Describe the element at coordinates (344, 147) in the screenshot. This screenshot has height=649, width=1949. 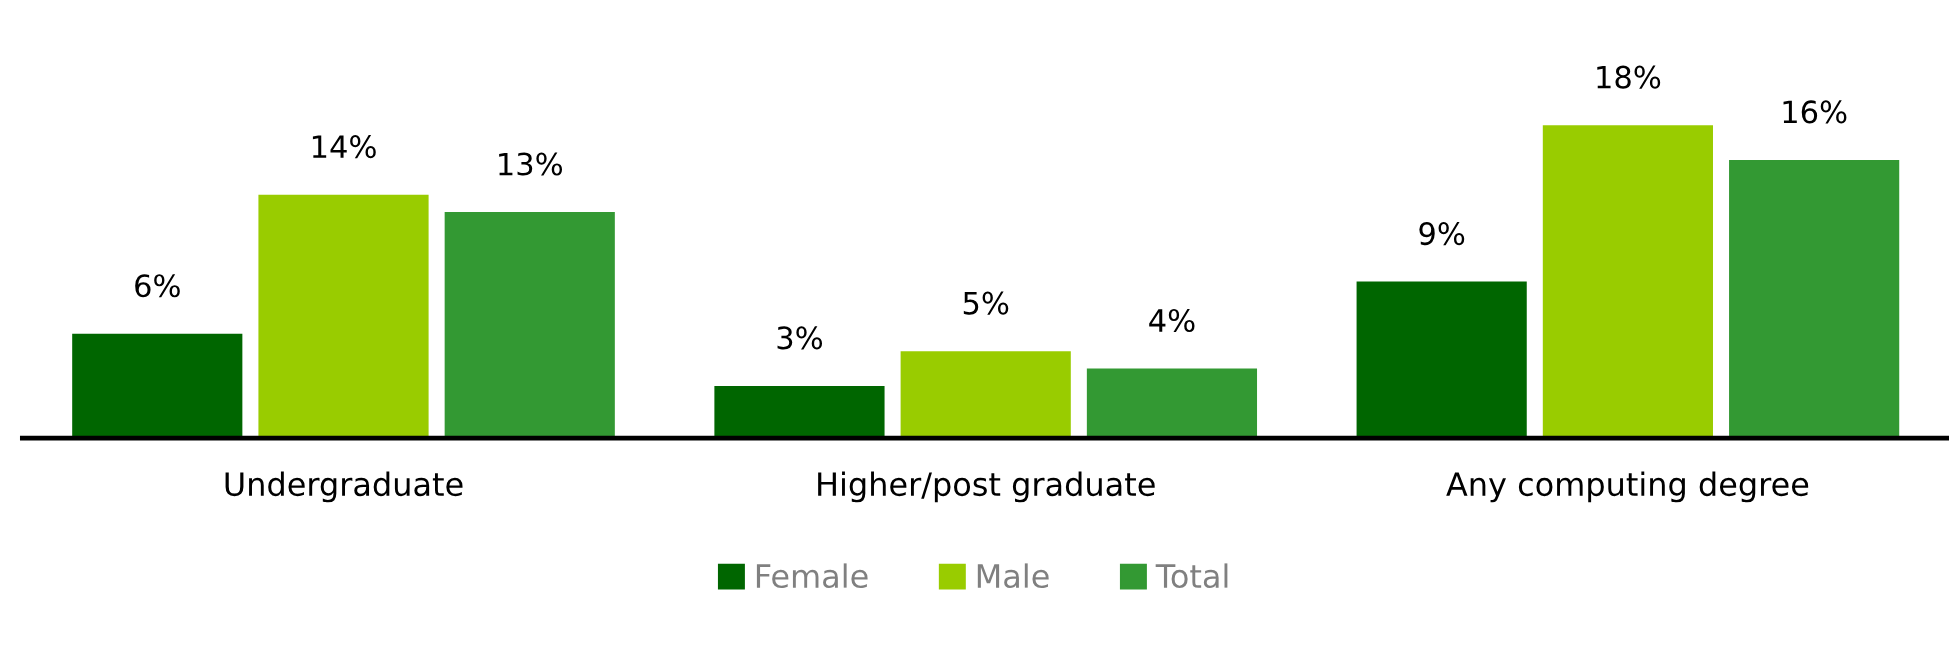
I see `data-label: 14%` at that location.